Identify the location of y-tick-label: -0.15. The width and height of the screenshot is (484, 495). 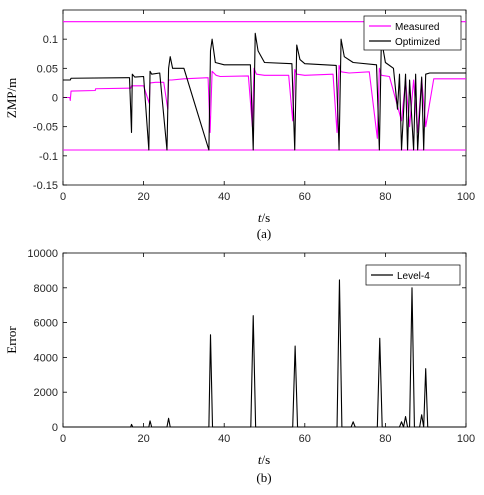
(45, 186).